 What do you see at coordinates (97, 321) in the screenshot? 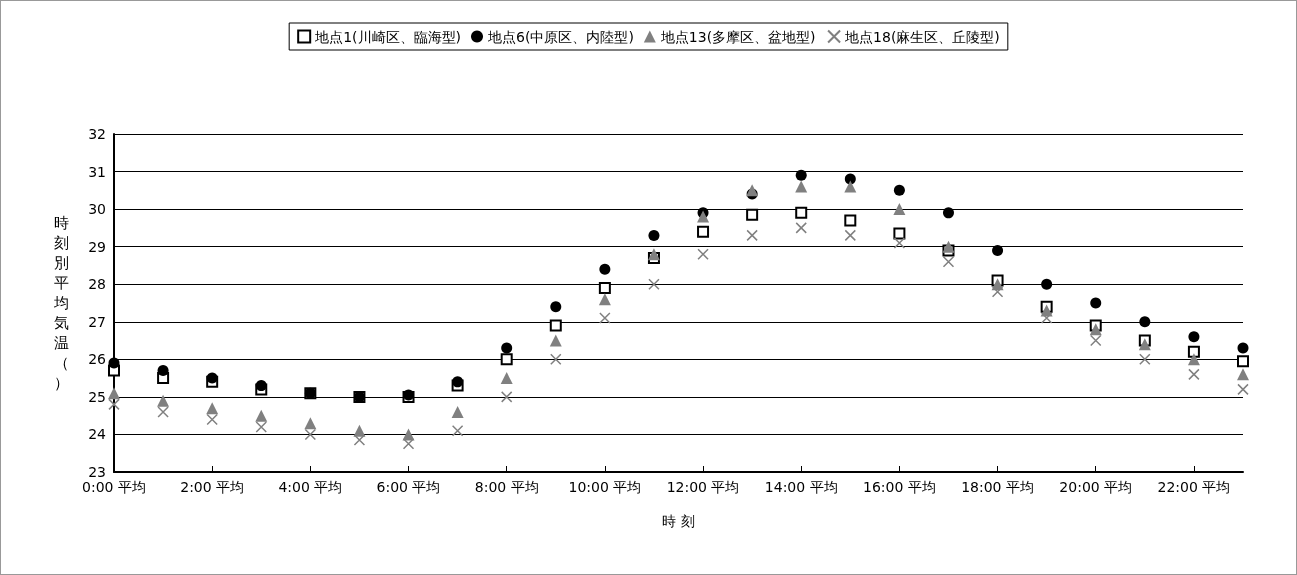
I see `y-tick-label: 27` at bounding box center [97, 321].